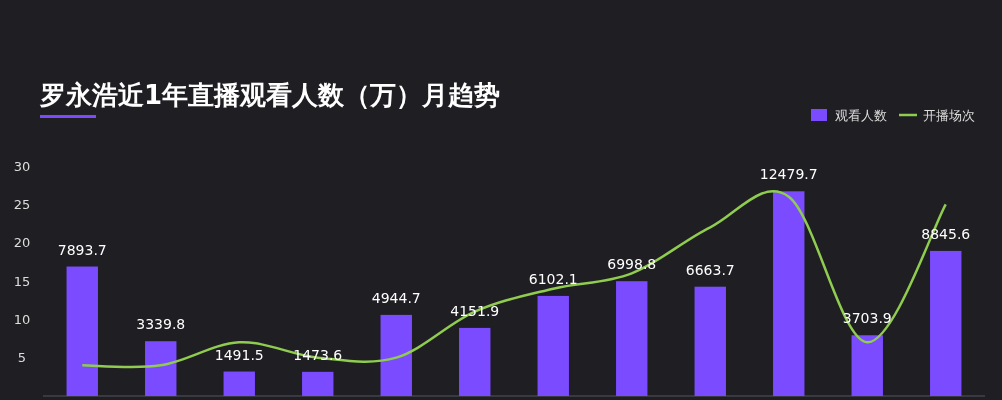  I want to click on data-label: 12479.7, so click(788, 174).